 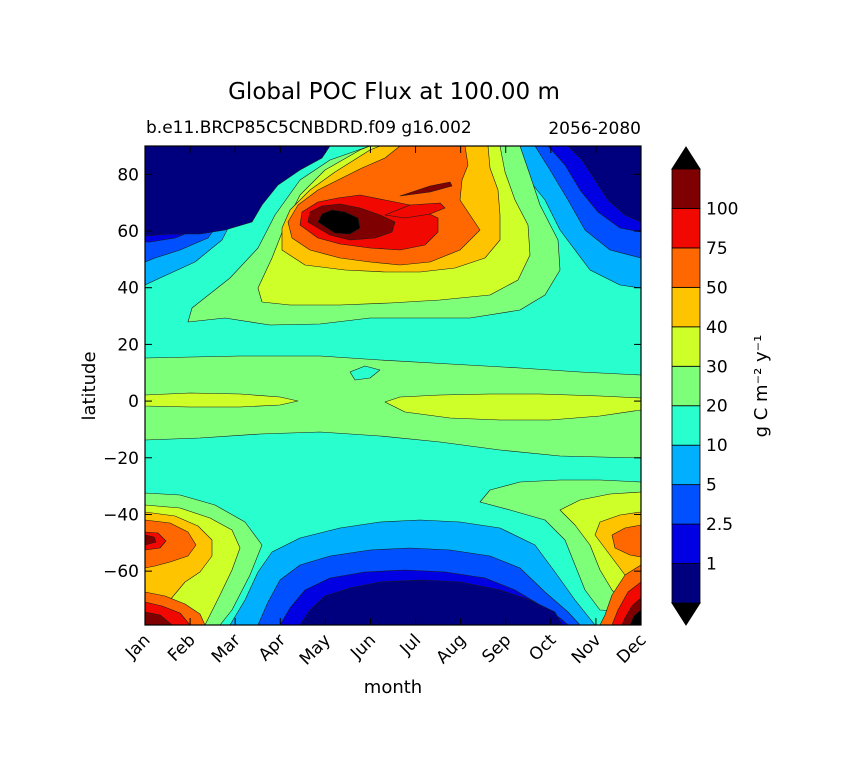 I want to click on y-tick-label-3: 20, so click(x=128, y=345).